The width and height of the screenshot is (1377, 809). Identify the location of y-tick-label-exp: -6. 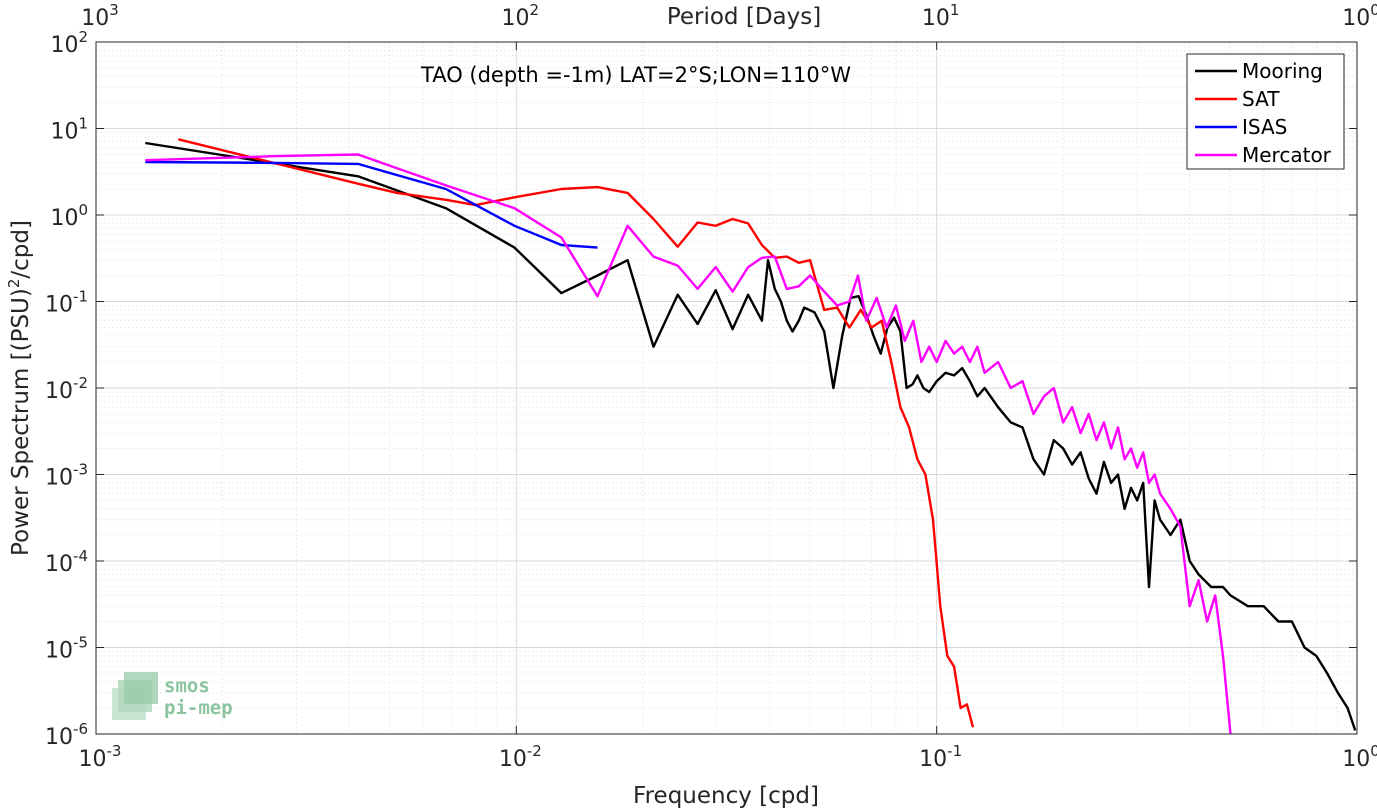
(80, 729).